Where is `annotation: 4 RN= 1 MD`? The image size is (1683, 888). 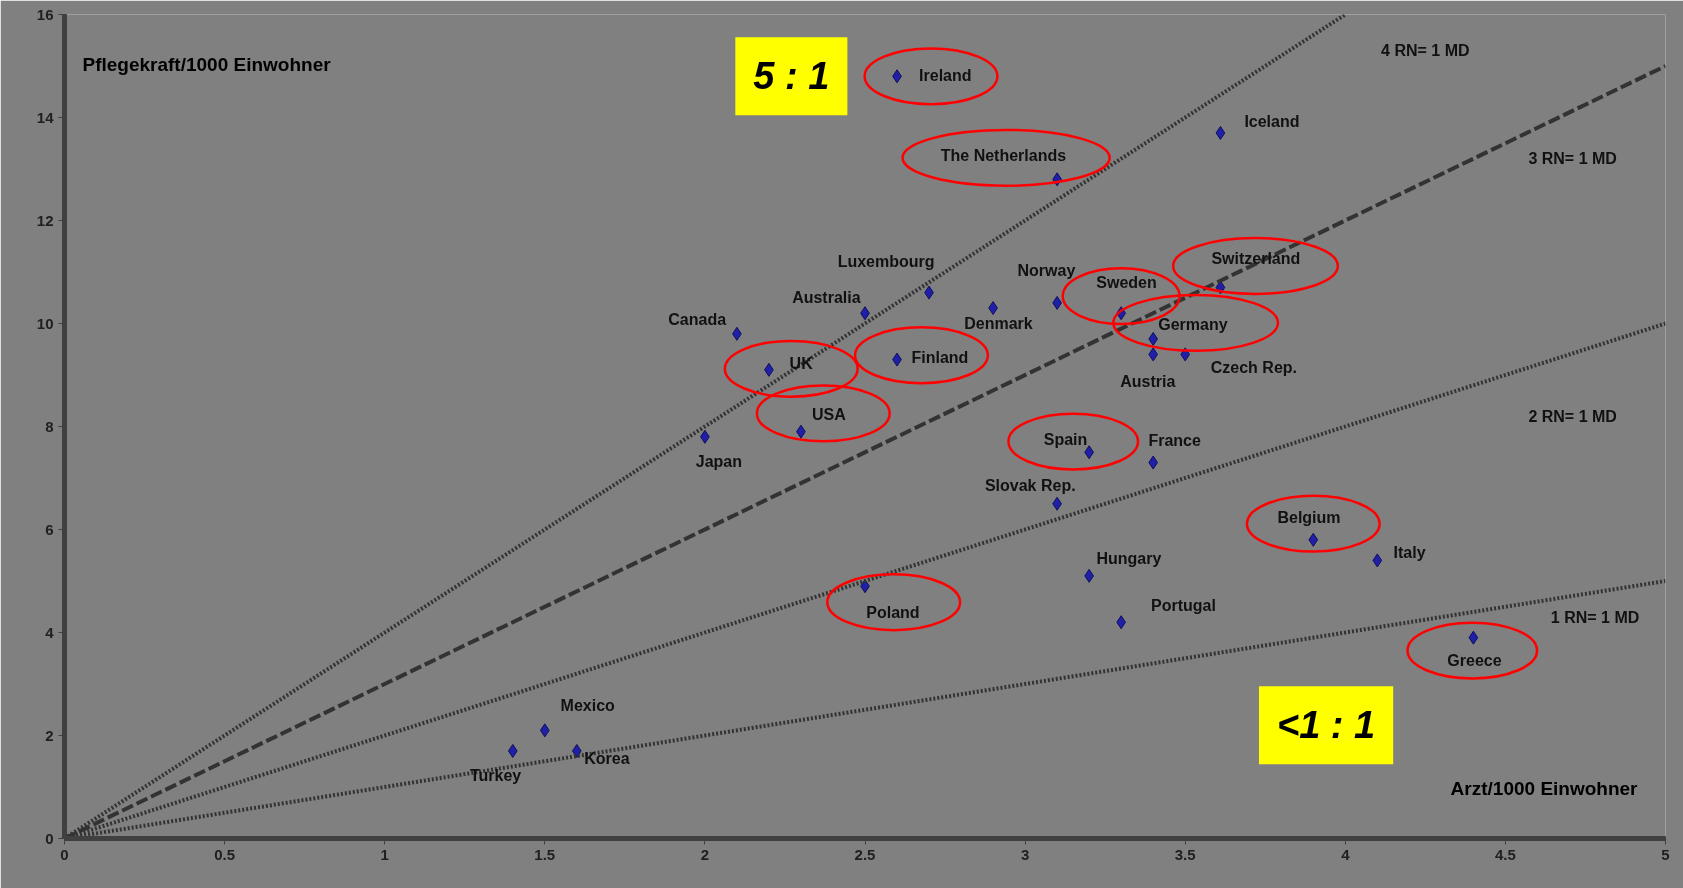
annotation: 4 RN= 1 MD is located at coordinates (1425, 51).